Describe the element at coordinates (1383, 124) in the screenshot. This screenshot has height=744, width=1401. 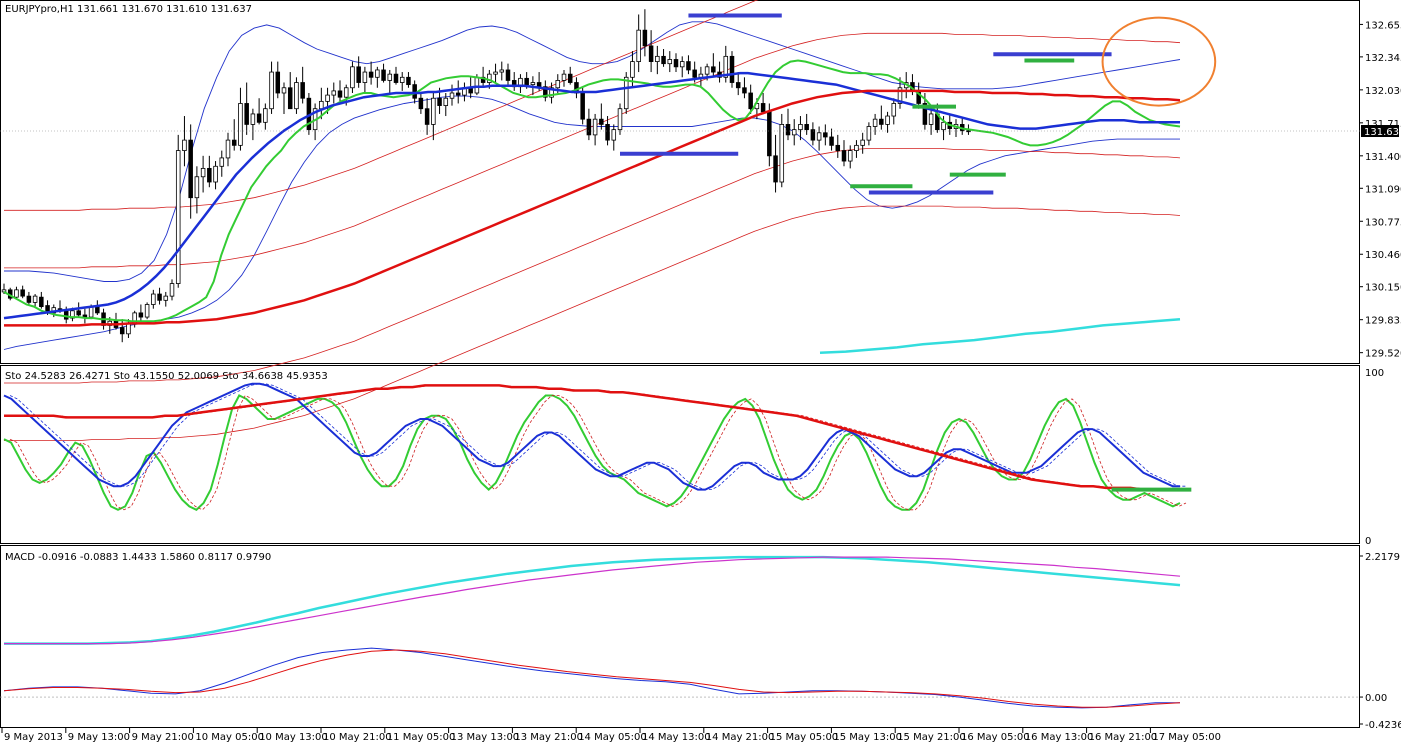
I see `price-tick-label: 131.715` at that location.